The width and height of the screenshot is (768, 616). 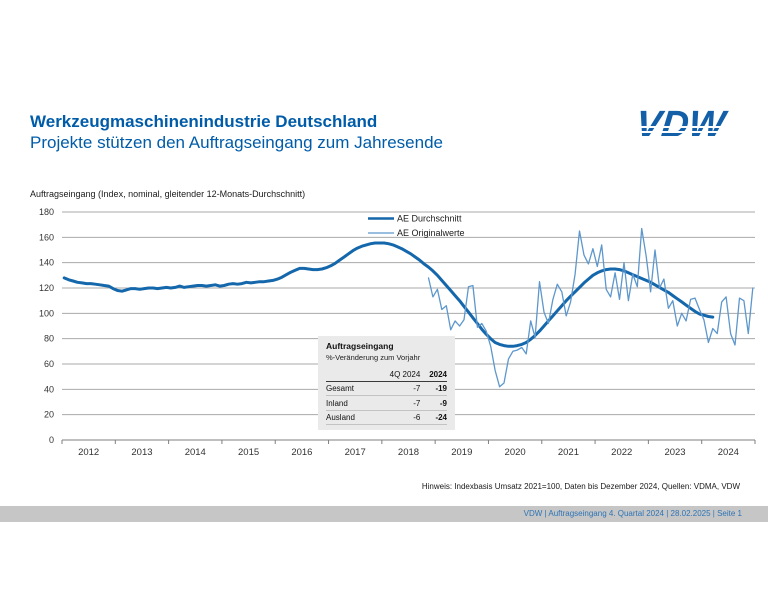 I want to click on row-label: Gesamt, so click(x=350, y=388).